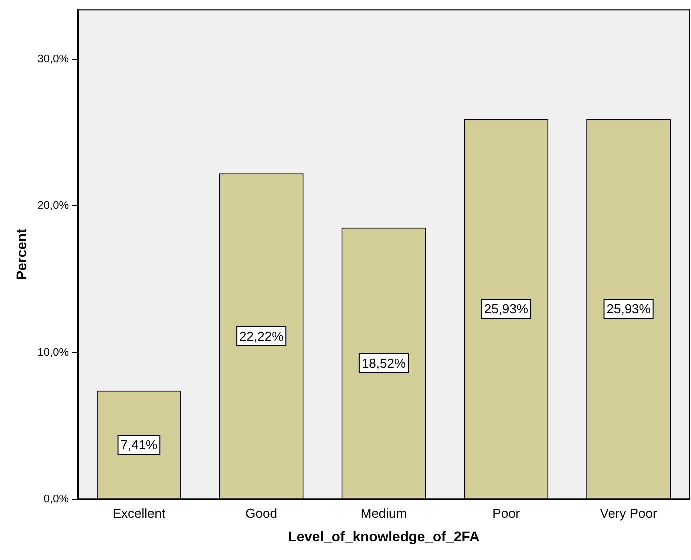 The height and width of the screenshot is (560, 691). I want to click on x-tick-label: Good, so click(262, 513).